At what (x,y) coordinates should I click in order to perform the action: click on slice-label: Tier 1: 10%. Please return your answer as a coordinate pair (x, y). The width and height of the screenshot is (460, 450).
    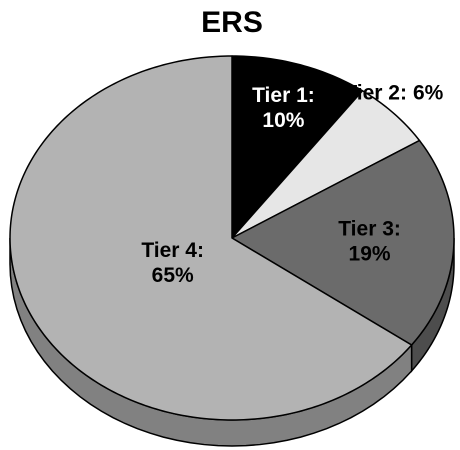
    Looking at the image, I should click on (283, 108).